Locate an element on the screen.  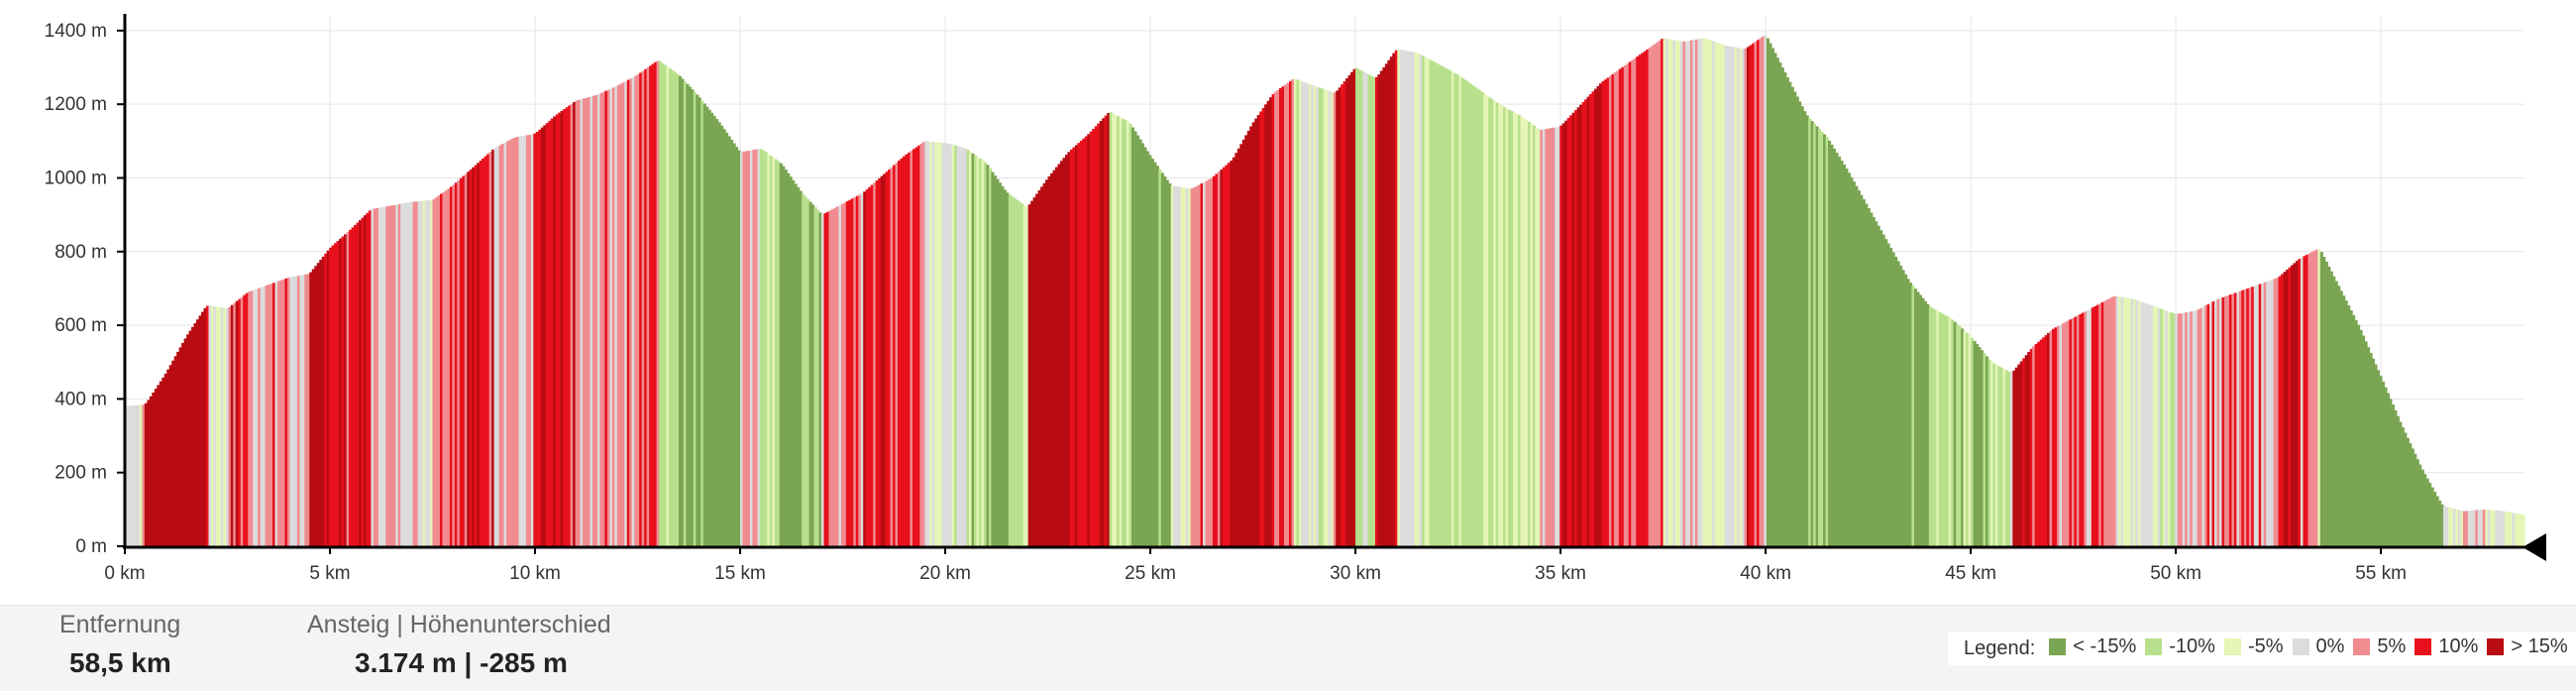
x-tick-label: 0 km is located at coordinates (124, 573).